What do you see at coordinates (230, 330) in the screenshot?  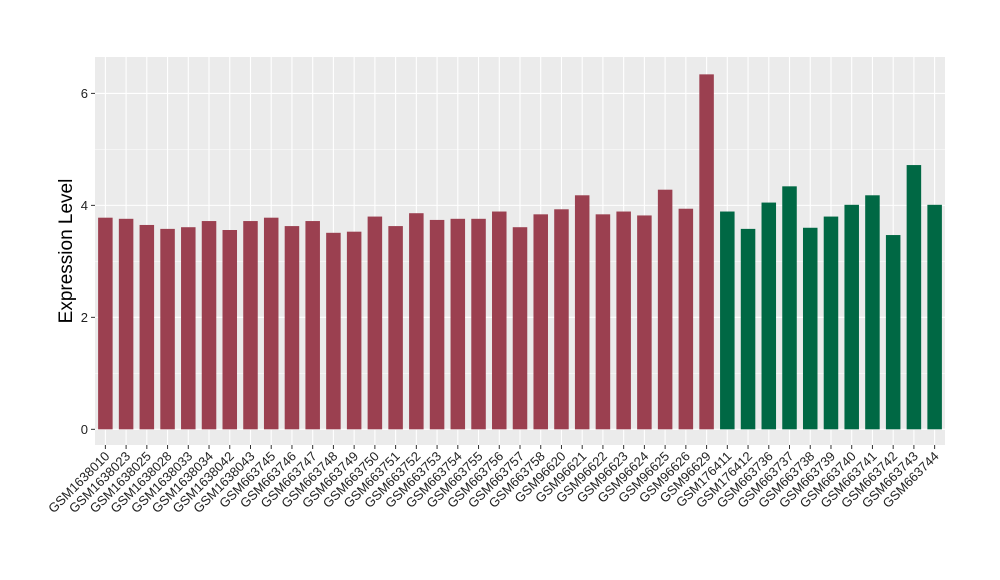 I see `bar-GSM1638042` at bounding box center [230, 330].